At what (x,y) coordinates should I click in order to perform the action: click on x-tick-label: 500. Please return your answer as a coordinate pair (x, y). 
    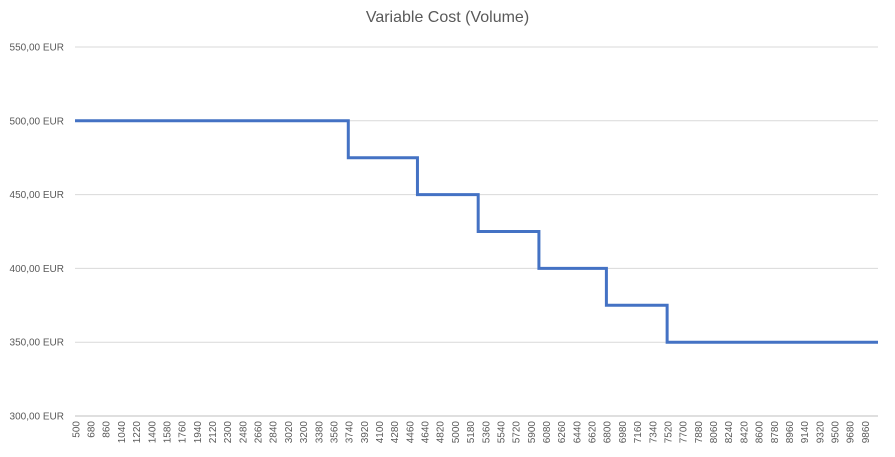
    Looking at the image, I should click on (76, 429).